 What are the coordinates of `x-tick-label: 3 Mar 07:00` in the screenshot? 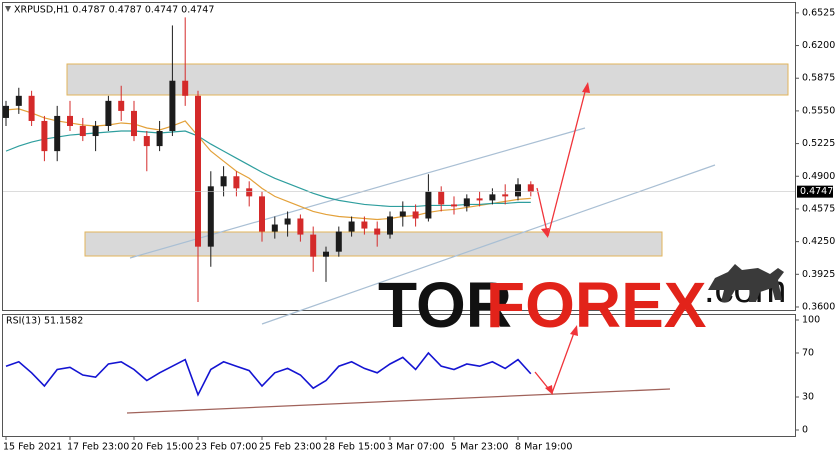 It's located at (415, 447).